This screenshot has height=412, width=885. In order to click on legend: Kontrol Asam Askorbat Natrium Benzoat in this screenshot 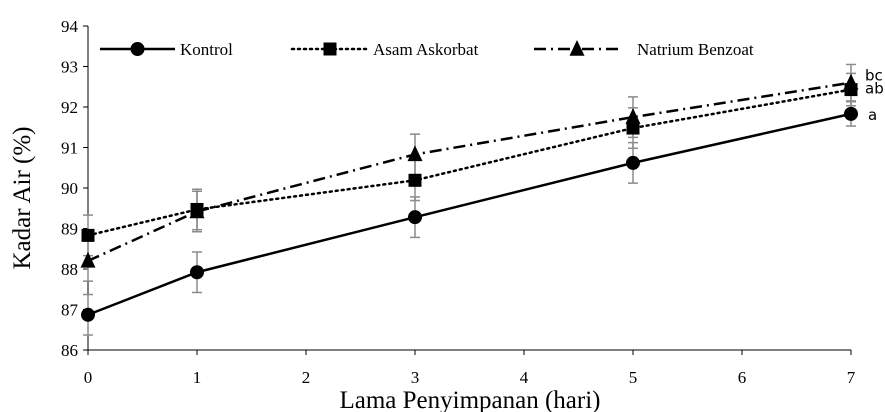, I will do `click(427, 49)`.